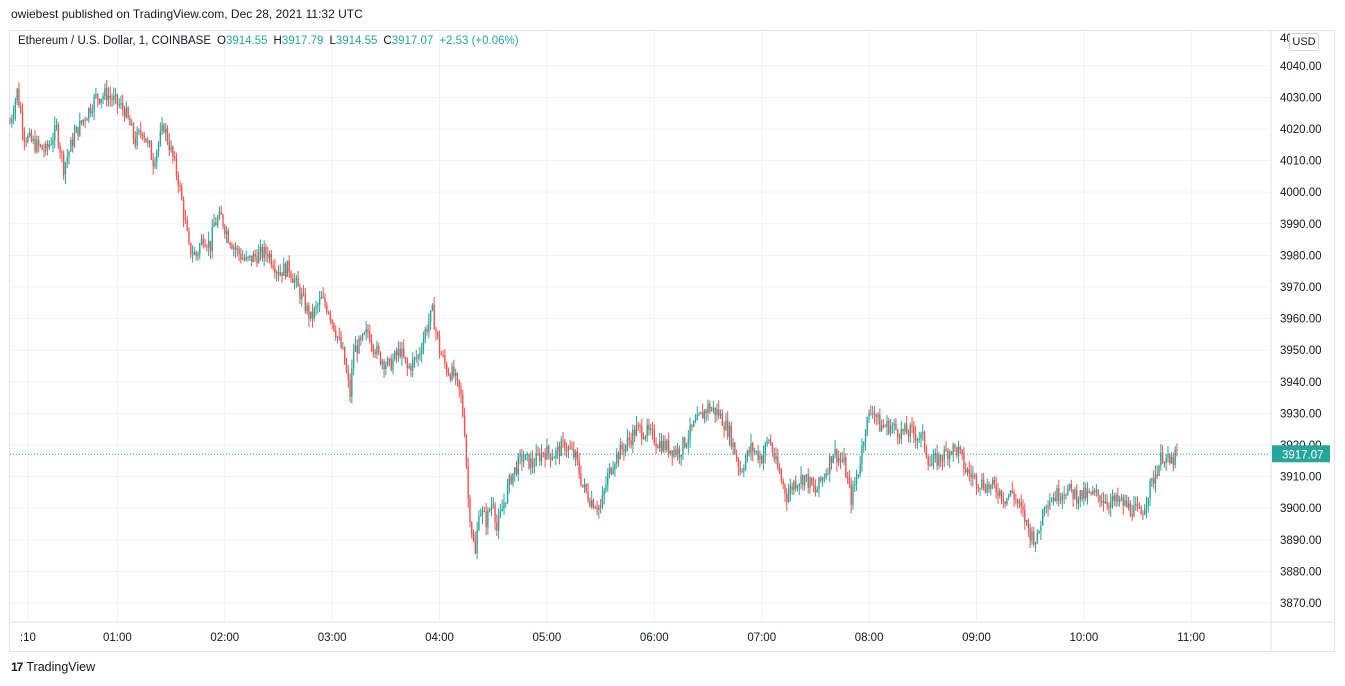 Image resolution: width=1345 pixels, height=686 pixels. I want to click on x-tick-label: 05:00, so click(547, 638).